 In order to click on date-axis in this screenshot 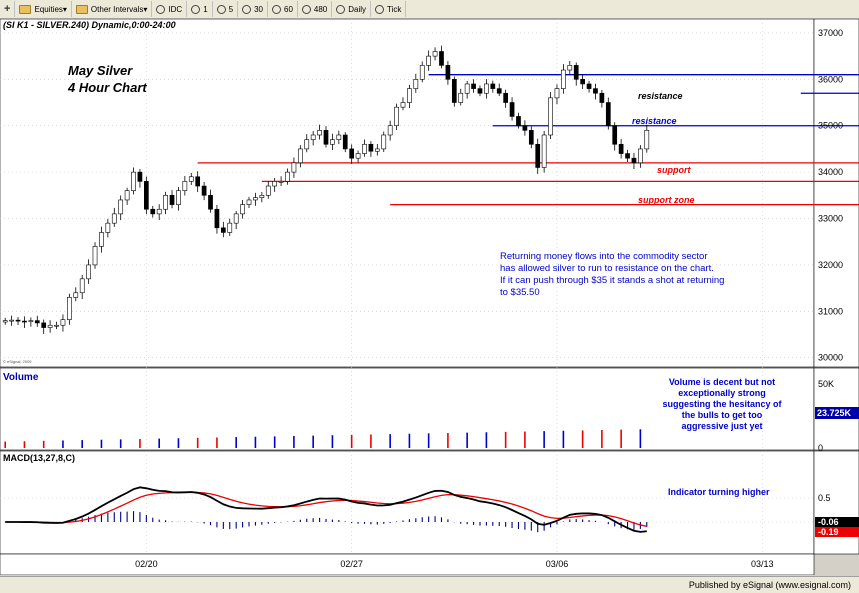, I will do `click(407, 564)`.